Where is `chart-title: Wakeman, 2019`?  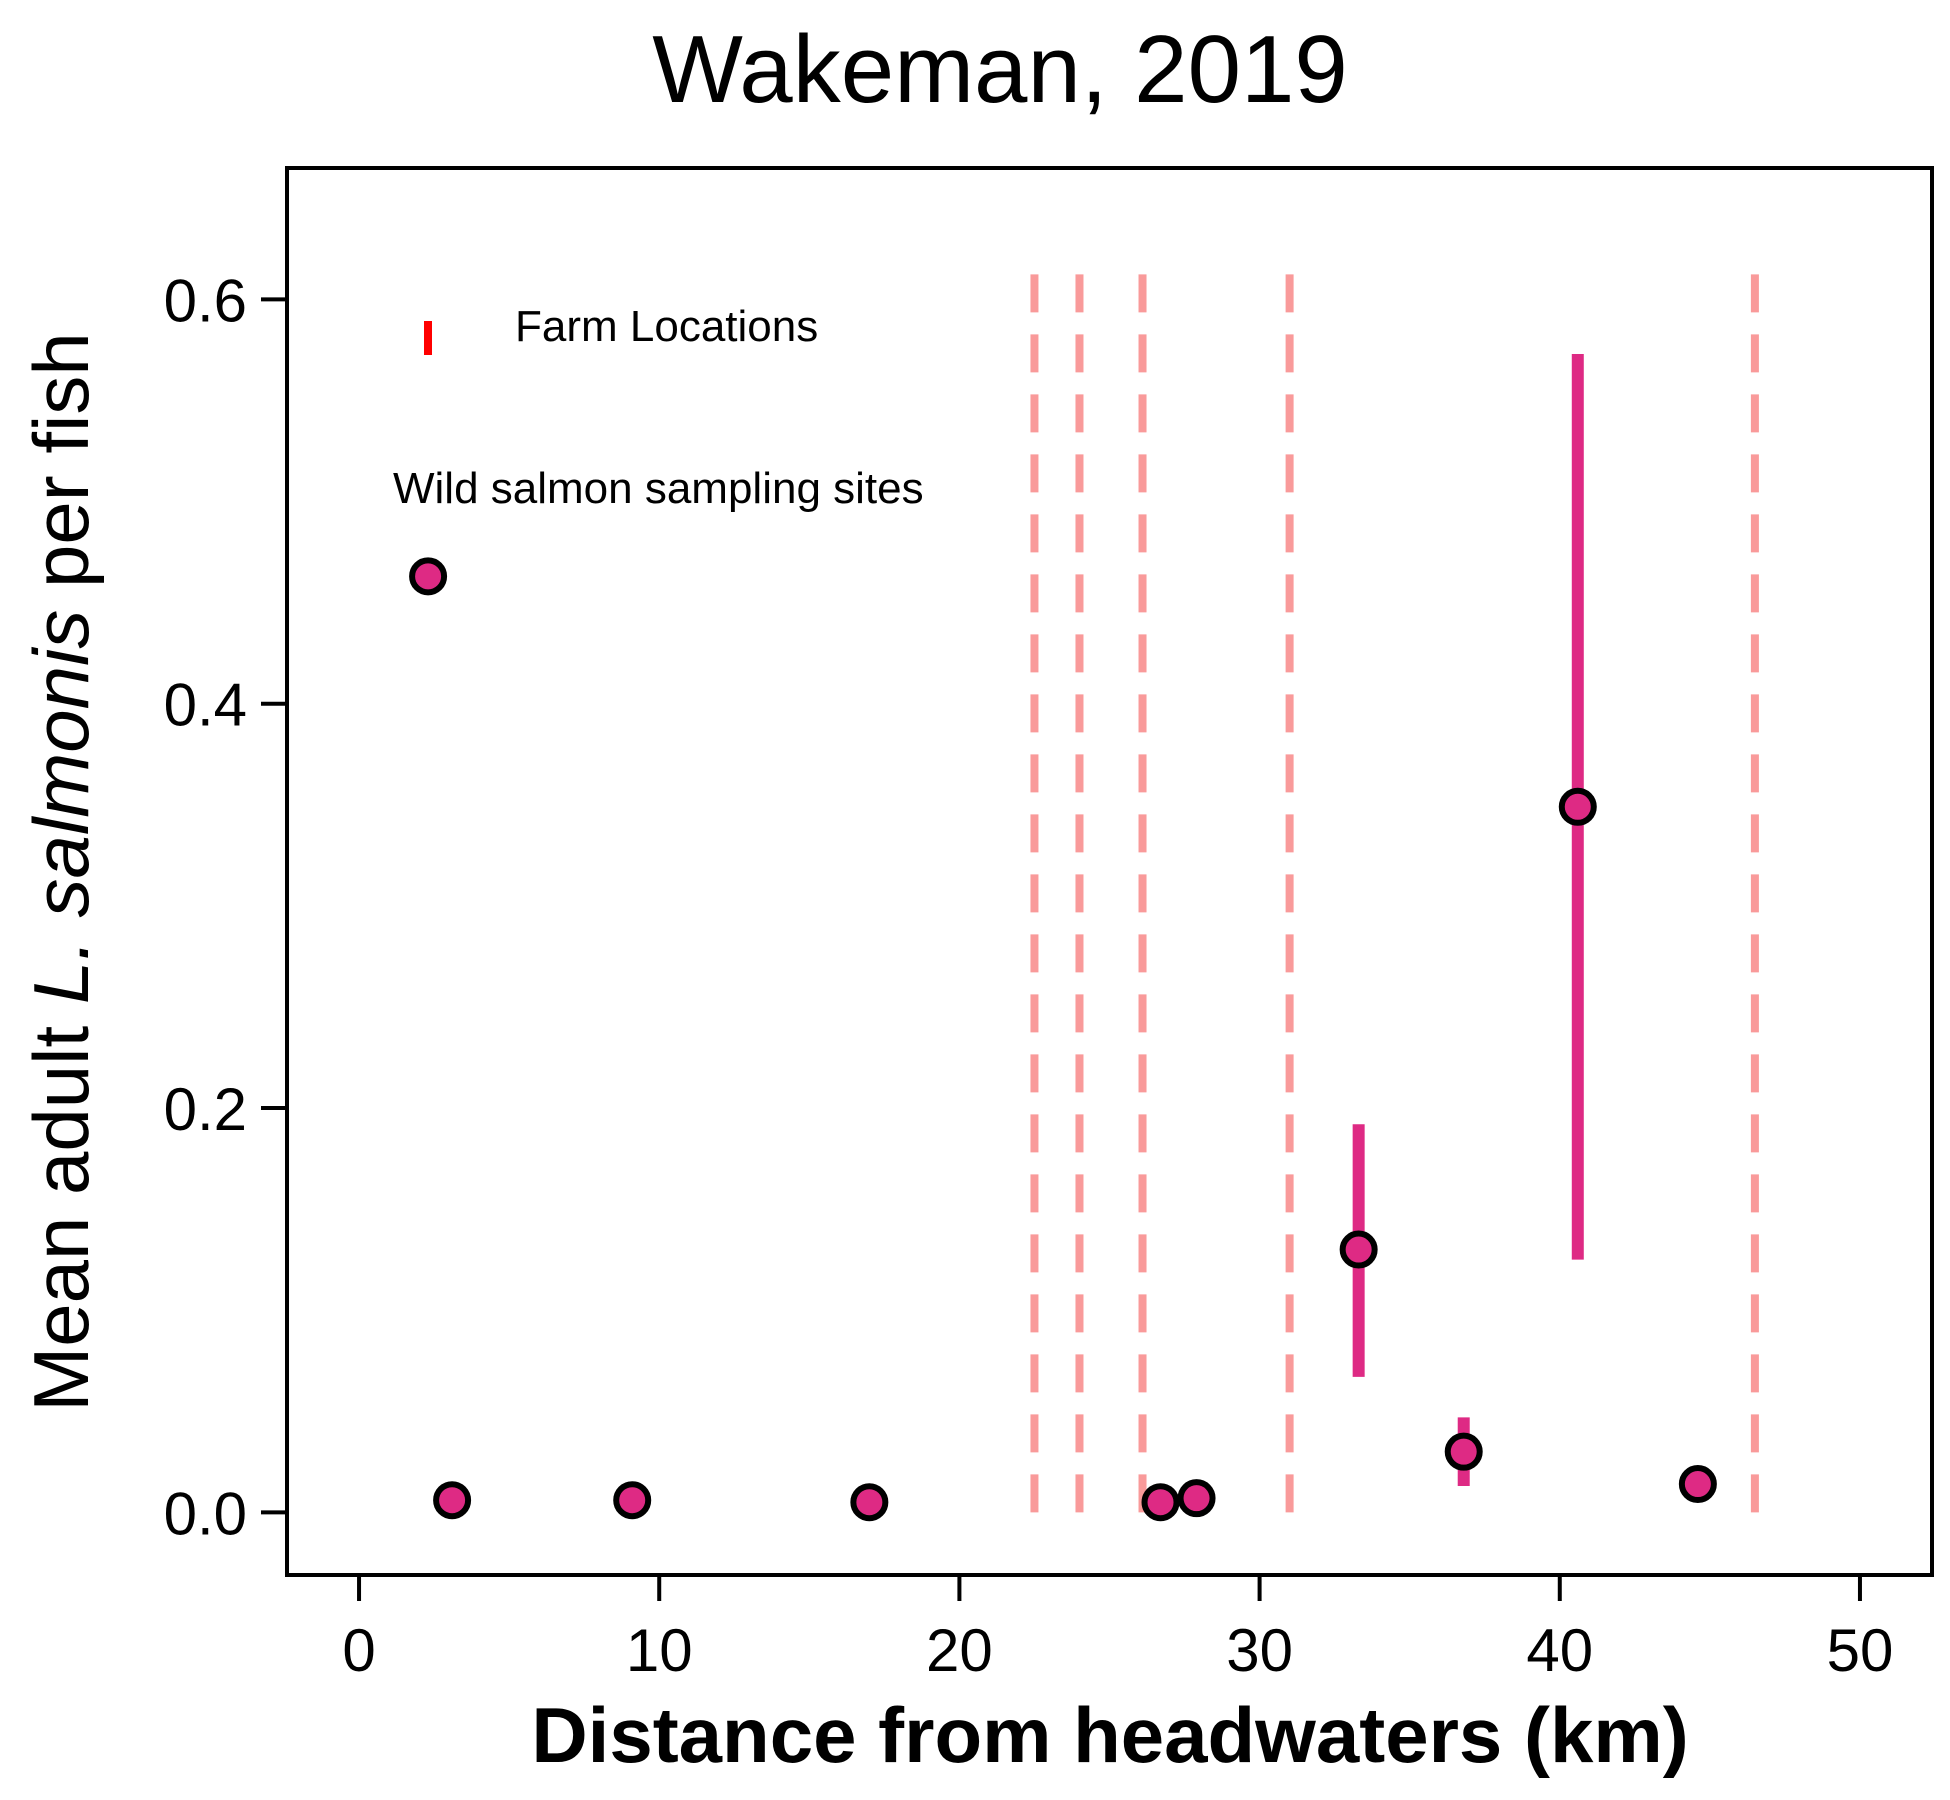
chart-title: Wakeman, 2019 is located at coordinates (999, 69).